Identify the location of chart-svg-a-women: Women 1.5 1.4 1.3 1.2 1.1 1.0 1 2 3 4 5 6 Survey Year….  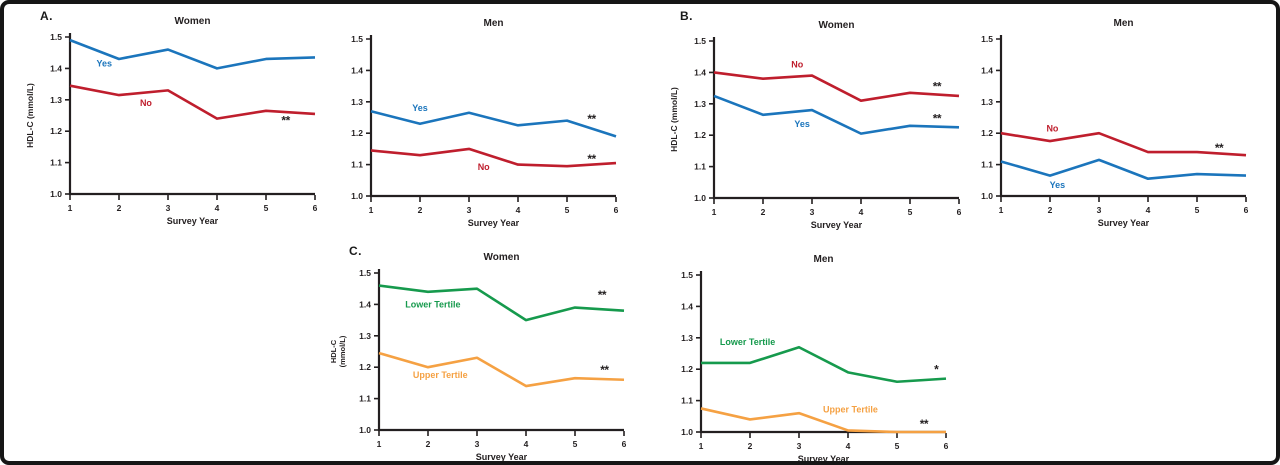
(171, 121).